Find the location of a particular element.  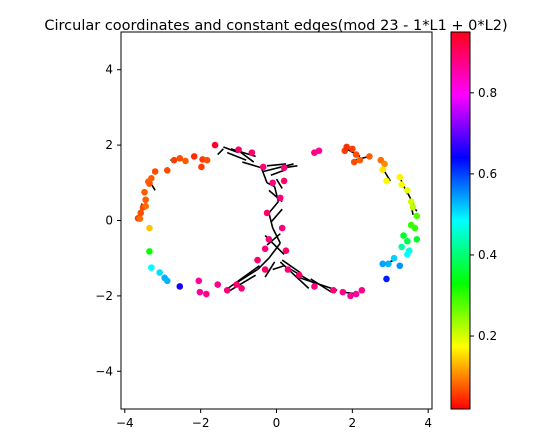

colorbar-tick-label: 0.8 is located at coordinates (487, 93).